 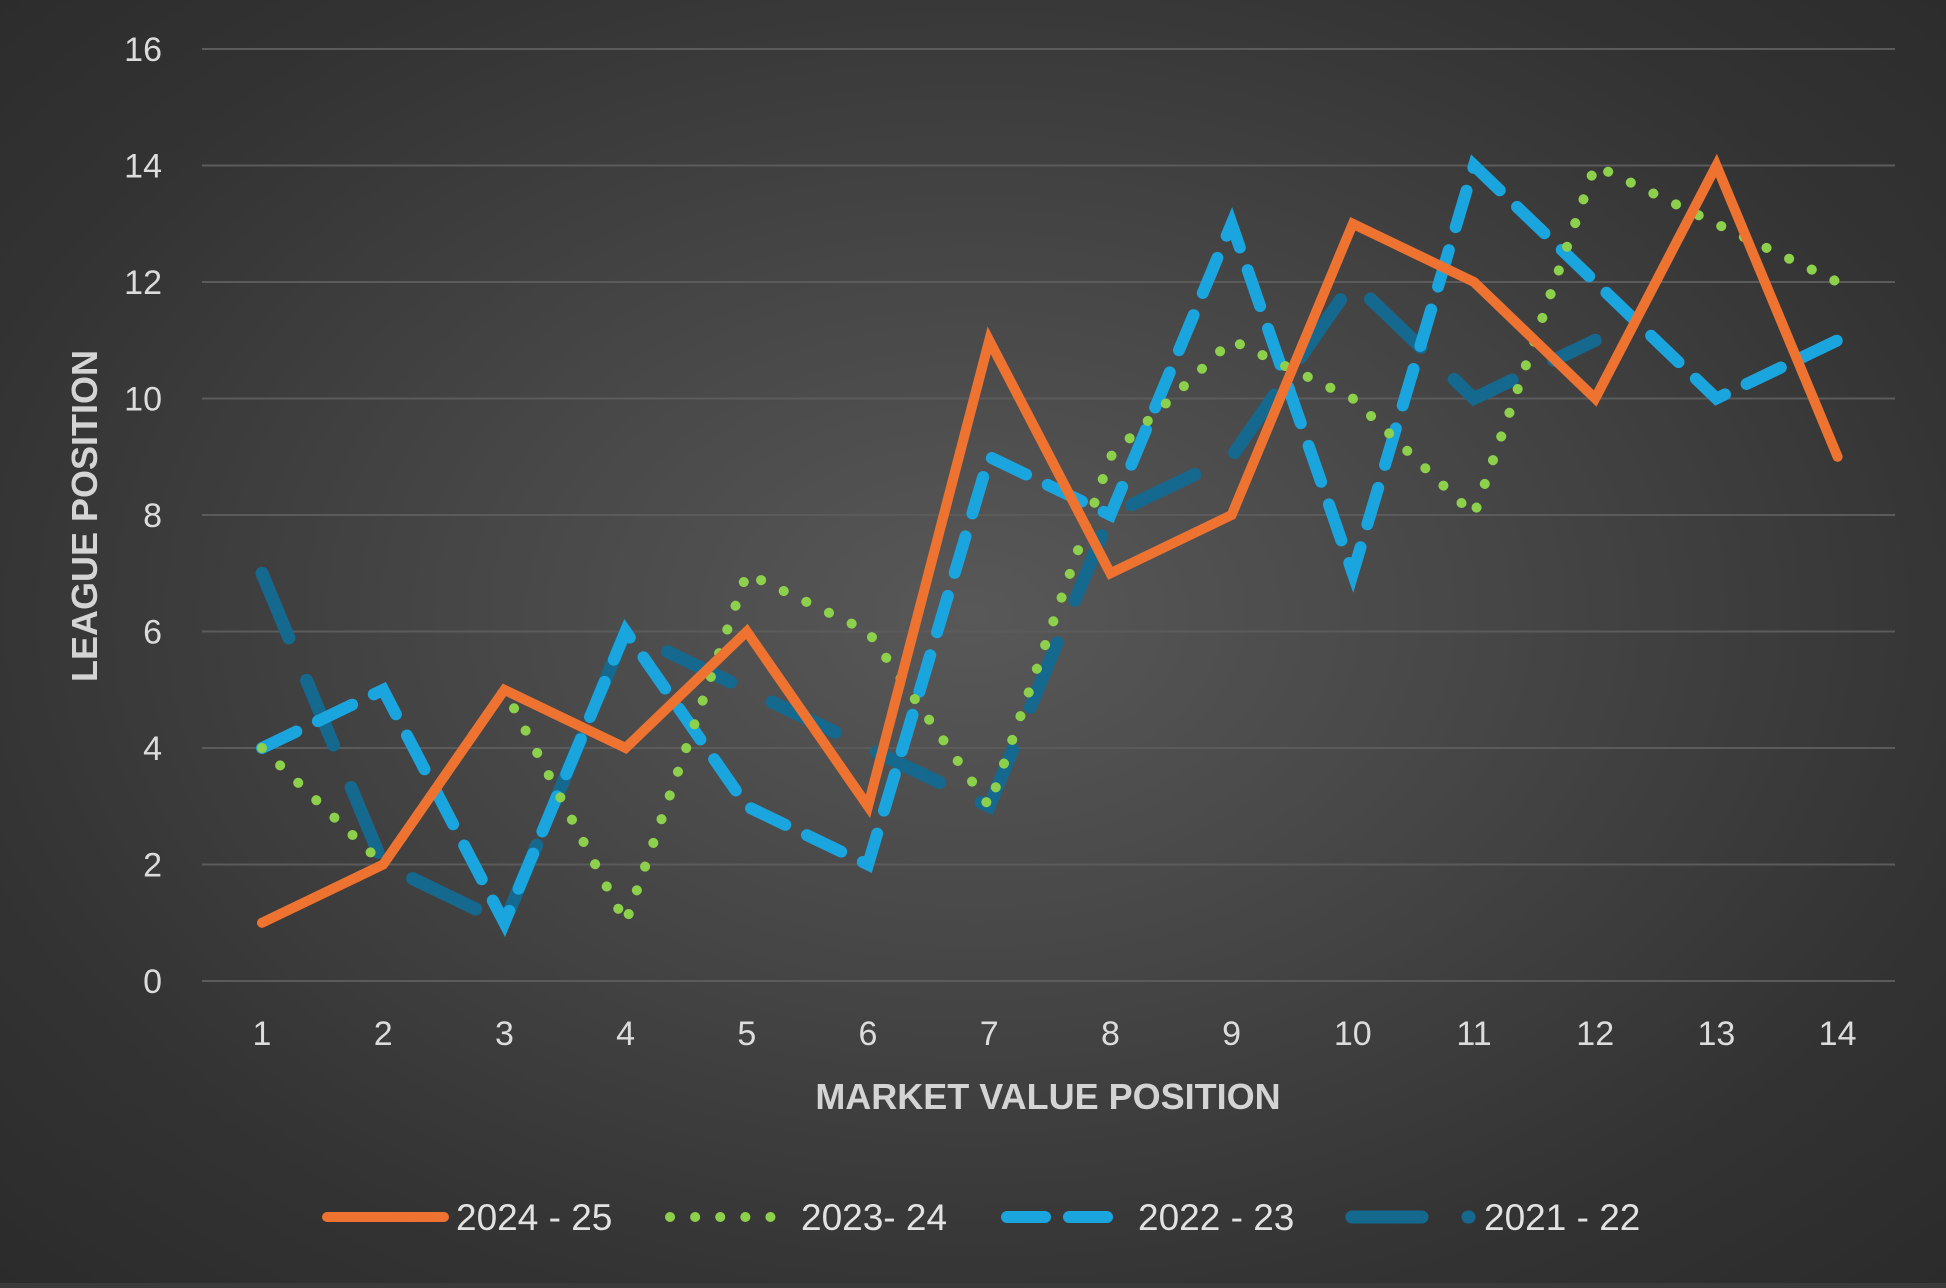 I want to click on legend-label-3: 2021 - 22, so click(x=1562, y=1217).